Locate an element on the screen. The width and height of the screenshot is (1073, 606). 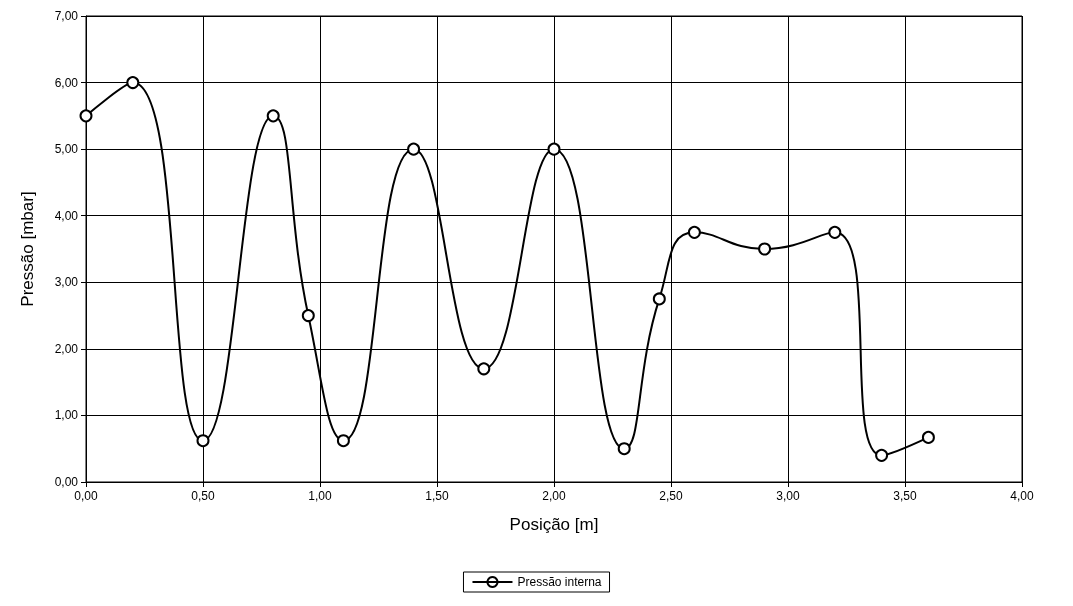
x-tick-label: 0,50 is located at coordinates (203, 496).